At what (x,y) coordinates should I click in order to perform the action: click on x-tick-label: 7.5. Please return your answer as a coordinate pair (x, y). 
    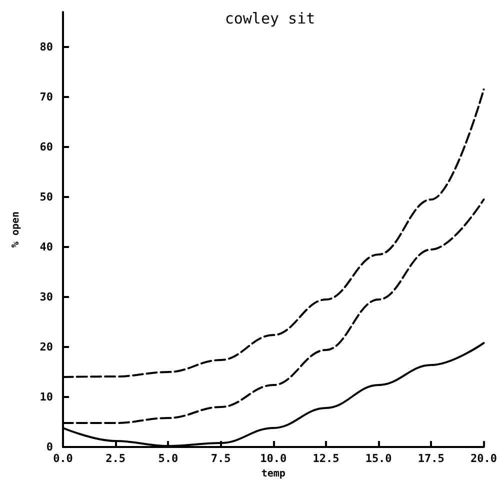
    Looking at the image, I should click on (220, 458).